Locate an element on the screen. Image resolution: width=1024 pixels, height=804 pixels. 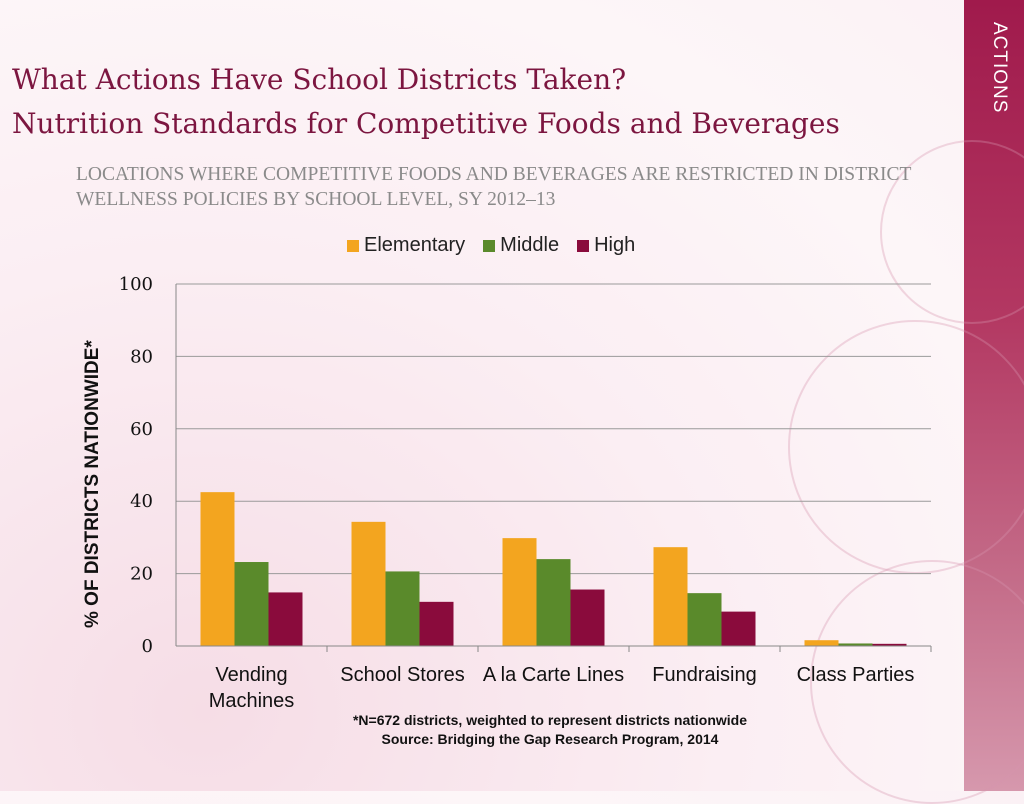
y-tick-label: 80 is located at coordinates (141, 356).